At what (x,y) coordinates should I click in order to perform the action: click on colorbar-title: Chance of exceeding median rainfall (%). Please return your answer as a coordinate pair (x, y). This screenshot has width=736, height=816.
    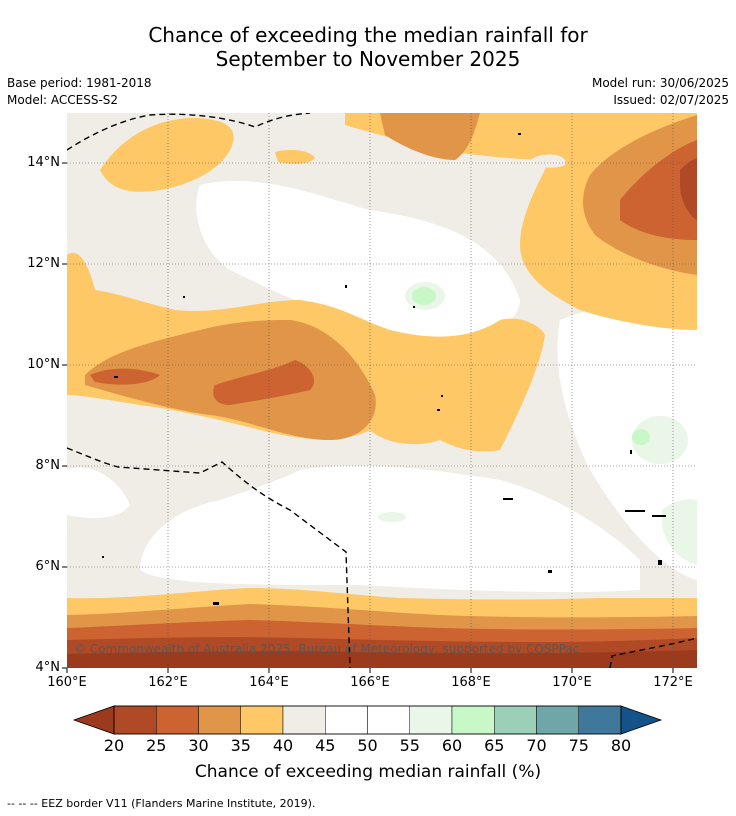
    Looking at the image, I should click on (368, 772).